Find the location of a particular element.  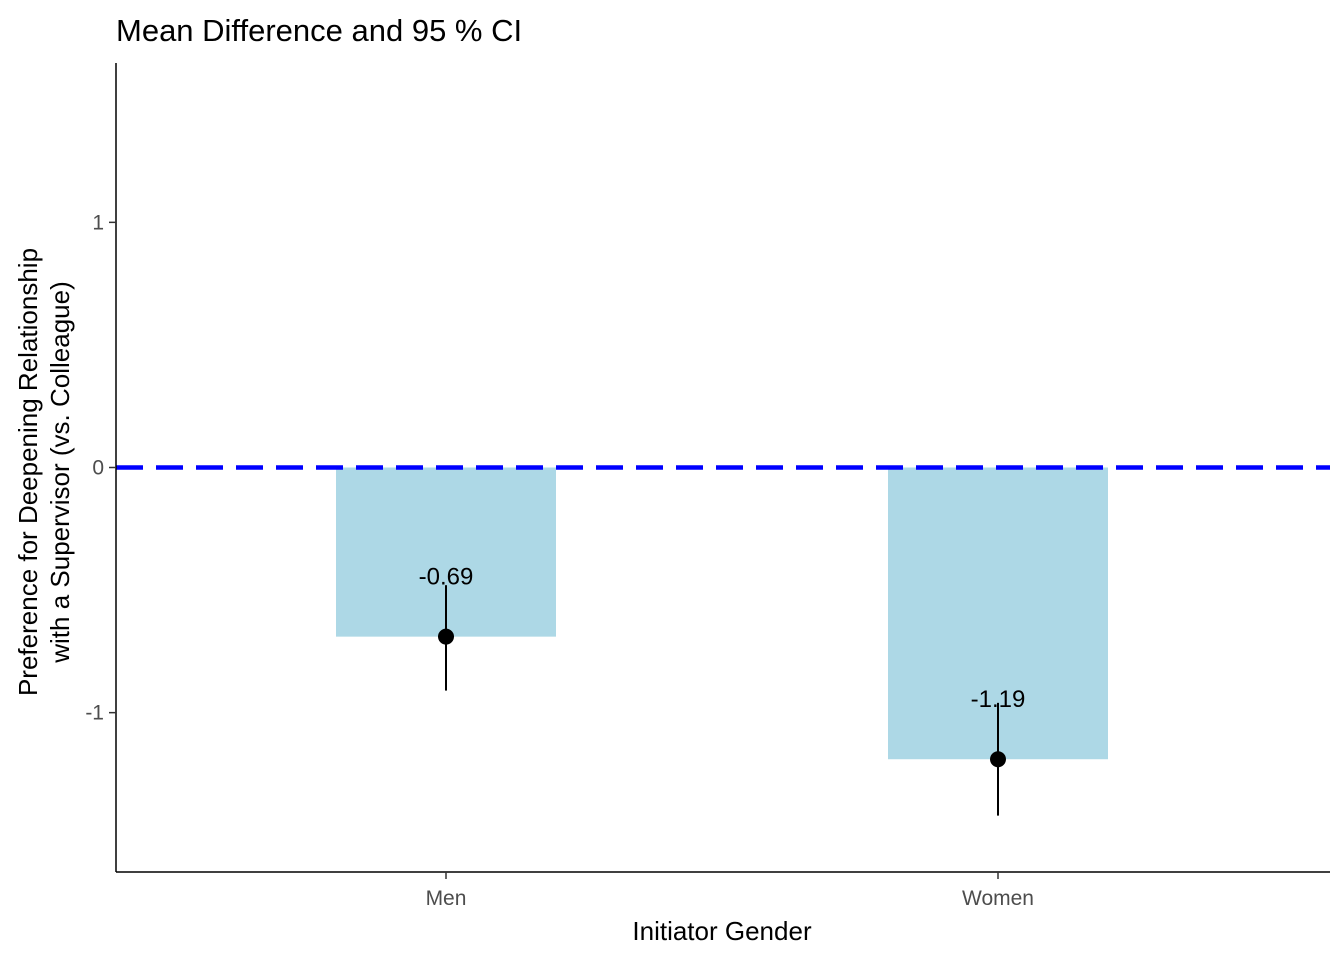

data-label-men: -0.69 is located at coordinates (446, 577).